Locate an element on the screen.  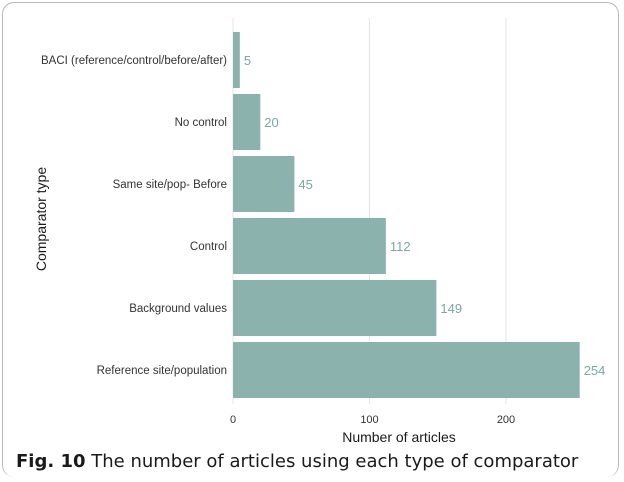
category-label-0: BACI (reference/control/before/after) is located at coordinates (134, 61).